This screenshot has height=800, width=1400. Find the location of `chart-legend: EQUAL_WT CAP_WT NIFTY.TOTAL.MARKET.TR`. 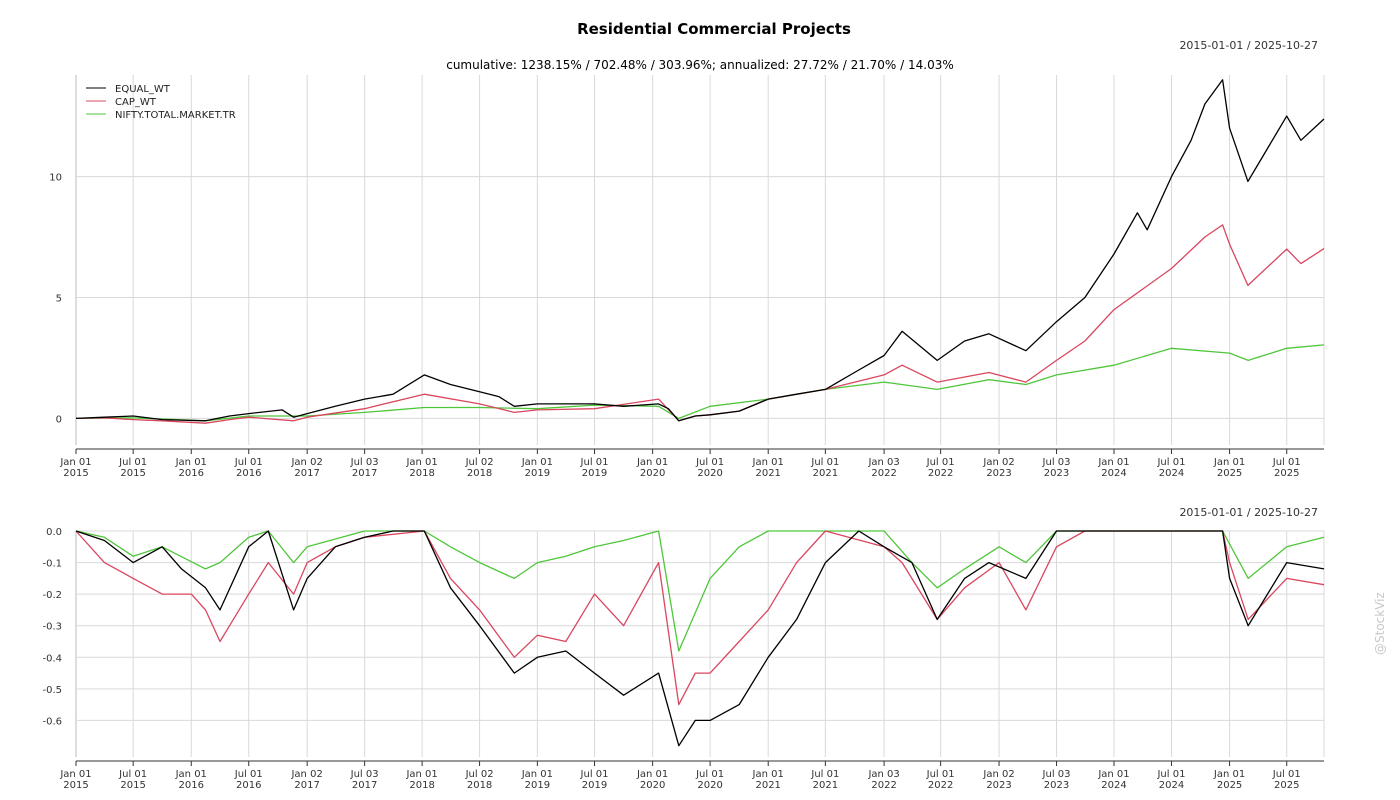

chart-legend: EQUAL_WT CAP_WT NIFTY.TOTAL.MARKET.TR is located at coordinates (161, 102).